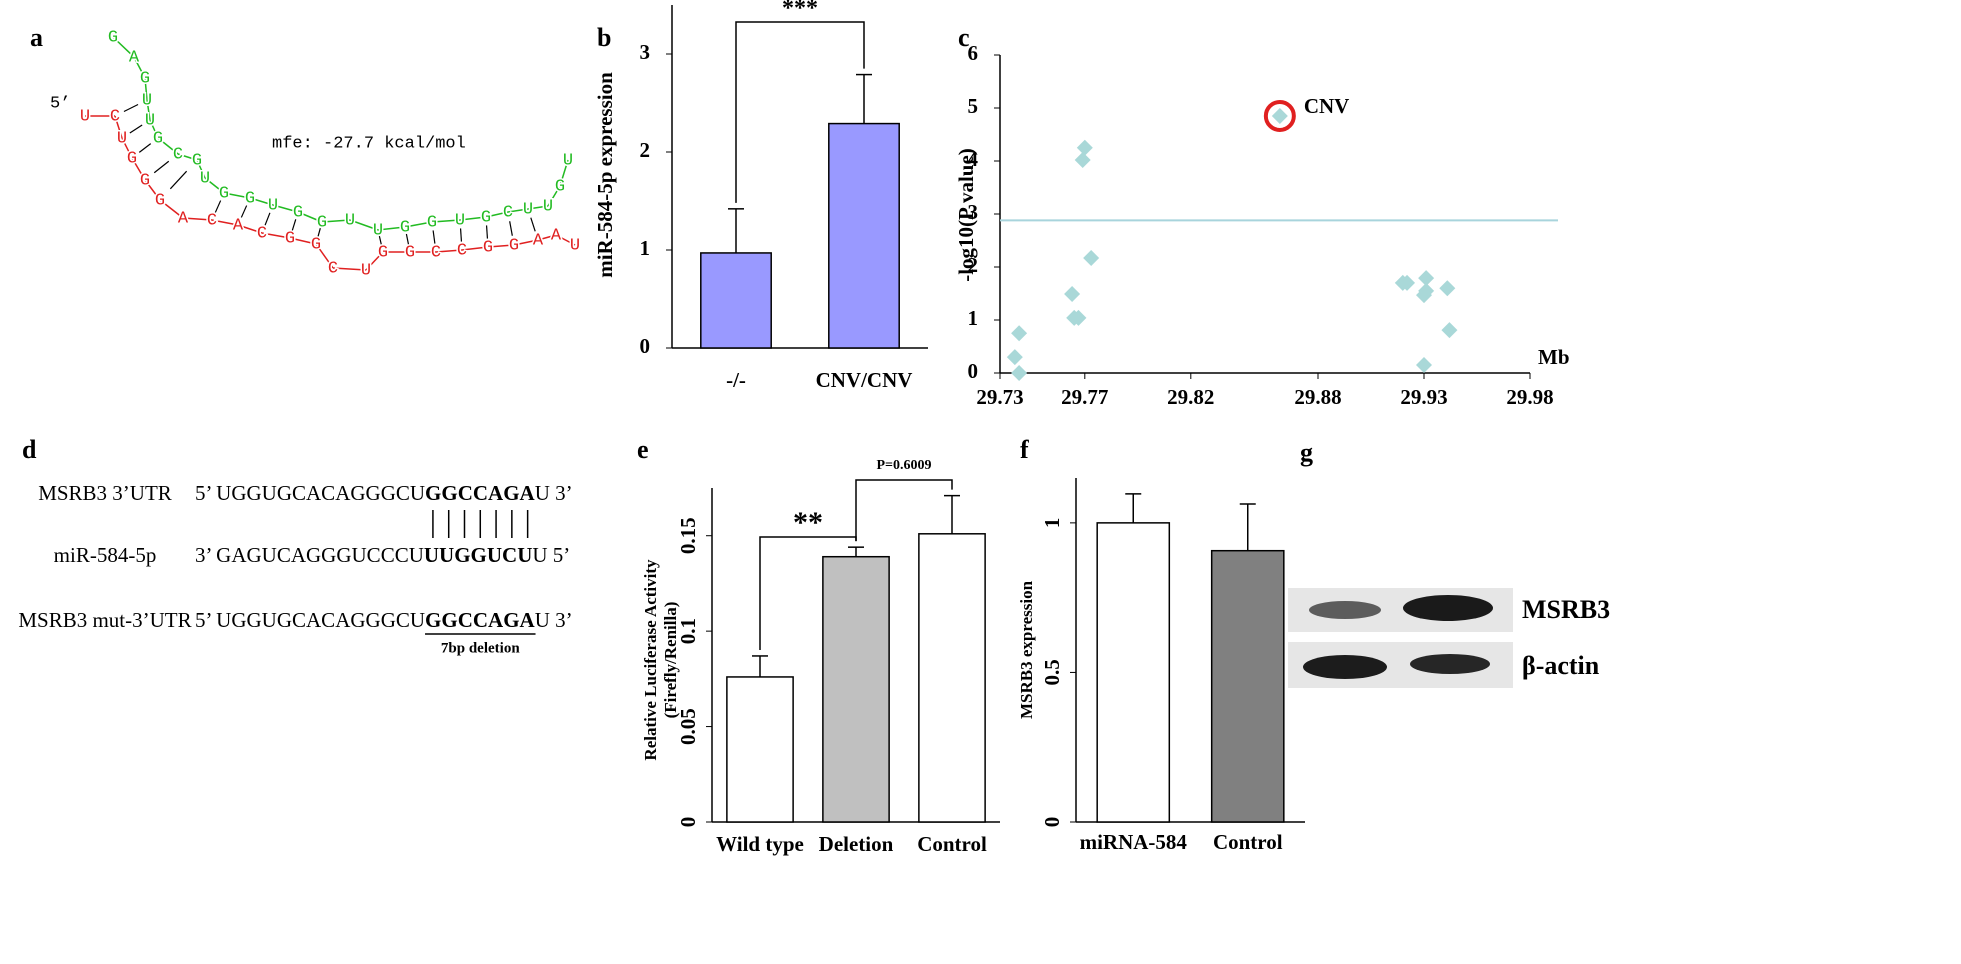 The image size is (1961, 964). What do you see at coordinates (1561, 665) in the screenshot?
I see `band-label: β-actin` at bounding box center [1561, 665].